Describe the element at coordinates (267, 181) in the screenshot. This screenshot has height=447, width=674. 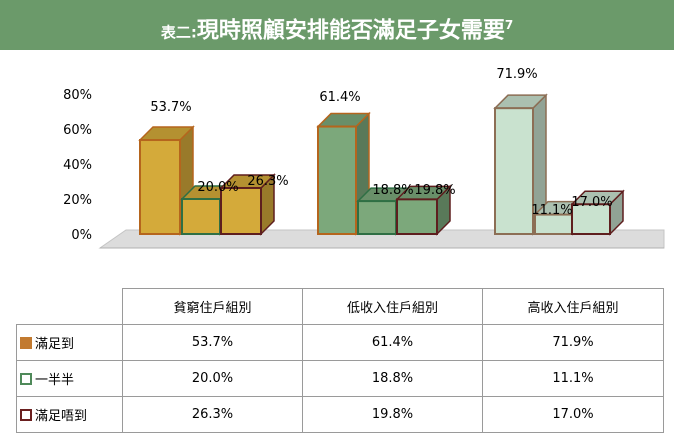
I see `data-label: 26.3%` at that location.